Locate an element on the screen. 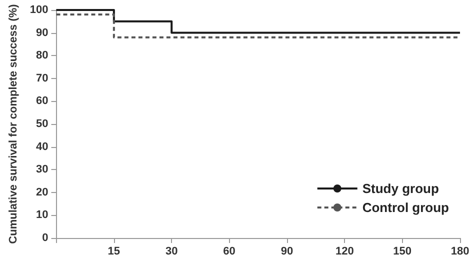  x-tick-label: 30 is located at coordinates (171, 252).